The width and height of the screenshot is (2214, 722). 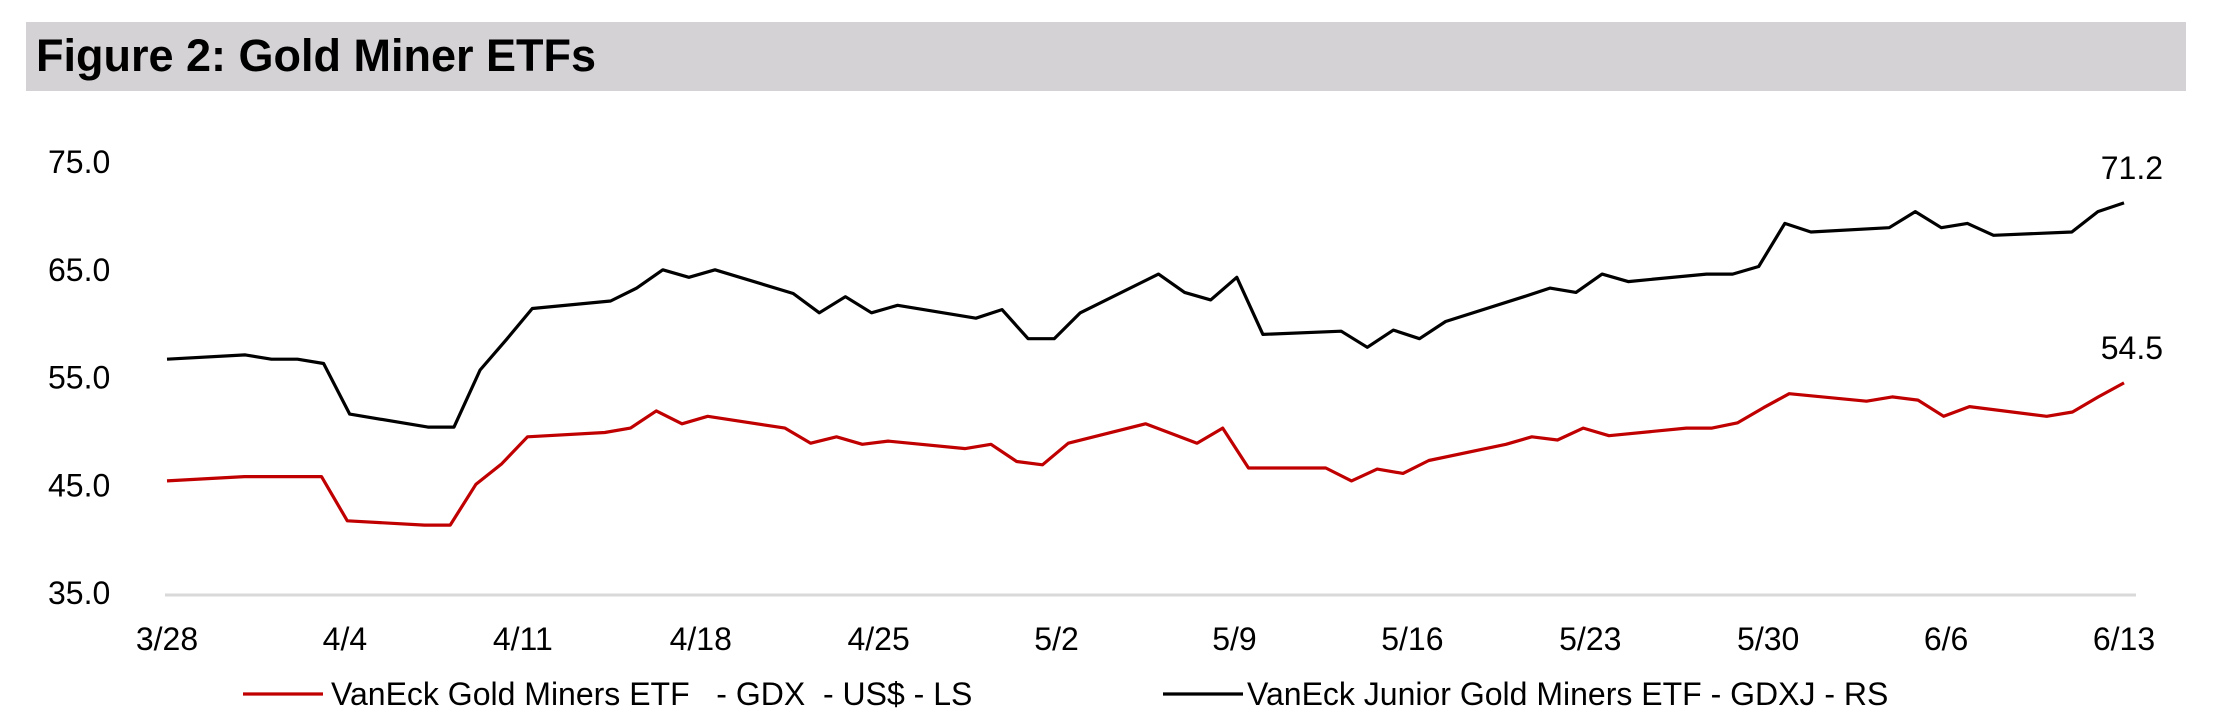 I want to click on end-label-gdx: 54.5, so click(x=2132, y=348).